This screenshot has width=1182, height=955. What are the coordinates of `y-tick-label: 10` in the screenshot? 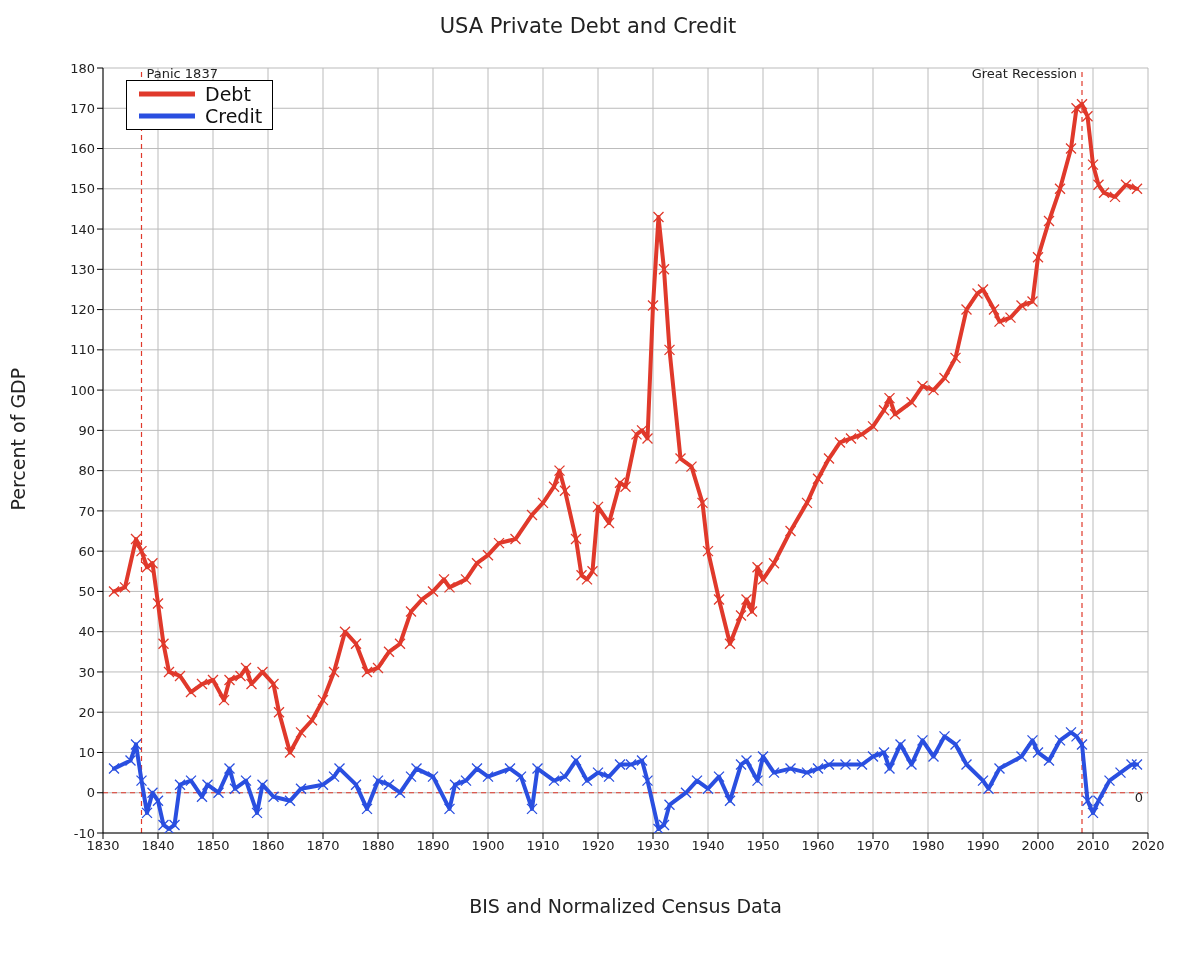 It's located at (86, 753).